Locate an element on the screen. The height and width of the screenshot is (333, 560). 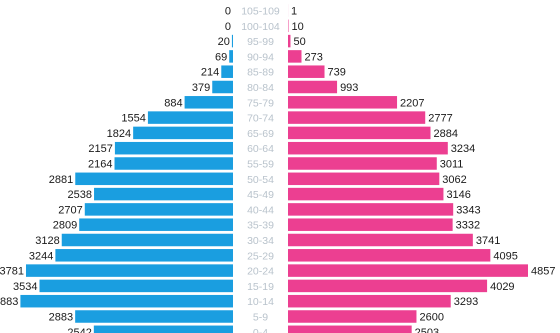
age-group-label: 5-9 is located at coordinates (260, 318).